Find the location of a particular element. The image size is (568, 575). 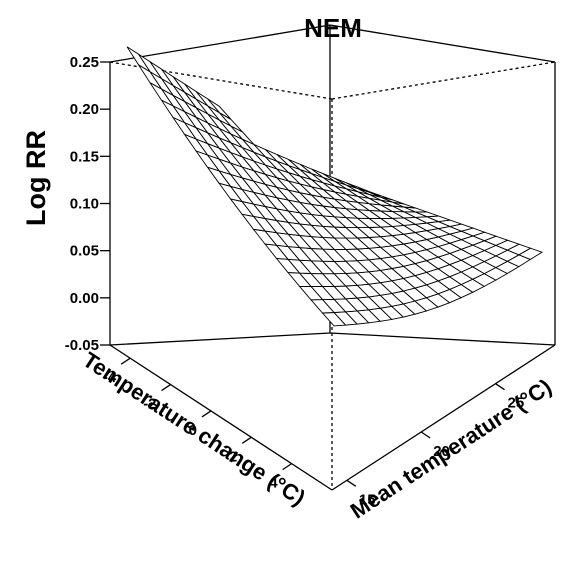

box-bottom-right-edge is located at coordinates (443, 417).